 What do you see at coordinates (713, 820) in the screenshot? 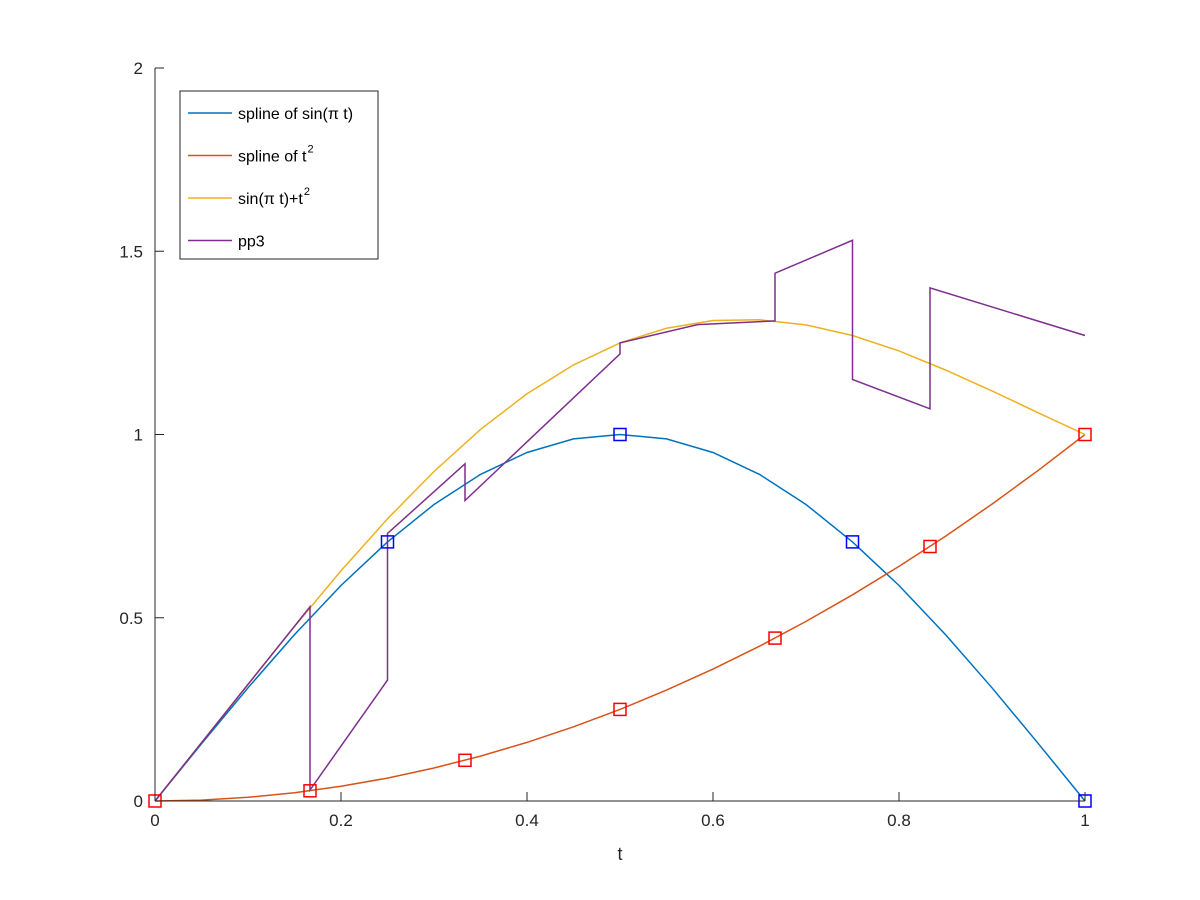
I see `x-tick-label: 0.6` at bounding box center [713, 820].